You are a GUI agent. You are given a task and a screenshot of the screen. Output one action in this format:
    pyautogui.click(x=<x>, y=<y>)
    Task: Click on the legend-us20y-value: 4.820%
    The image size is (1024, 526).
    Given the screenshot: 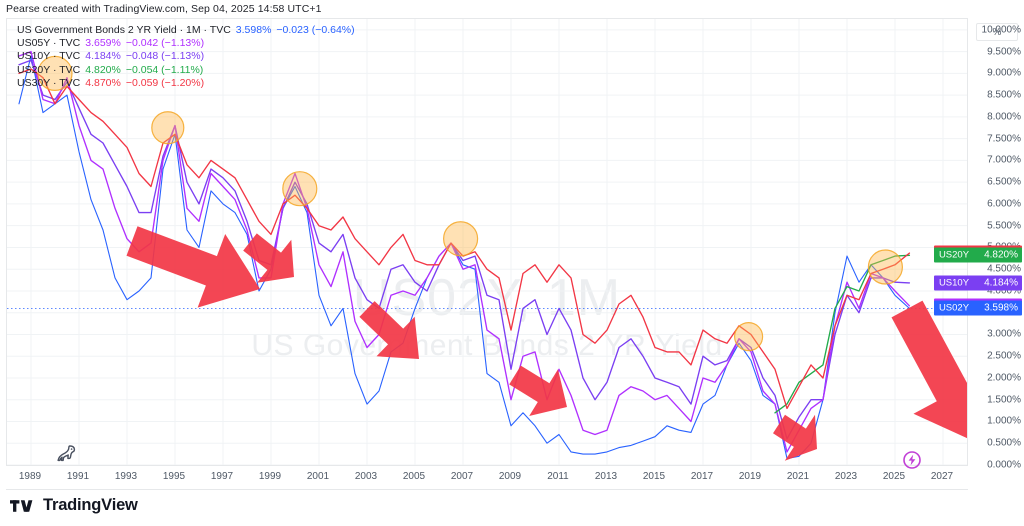 What is the action you would take?
    pyautogui.click(x=103, y=69)
    